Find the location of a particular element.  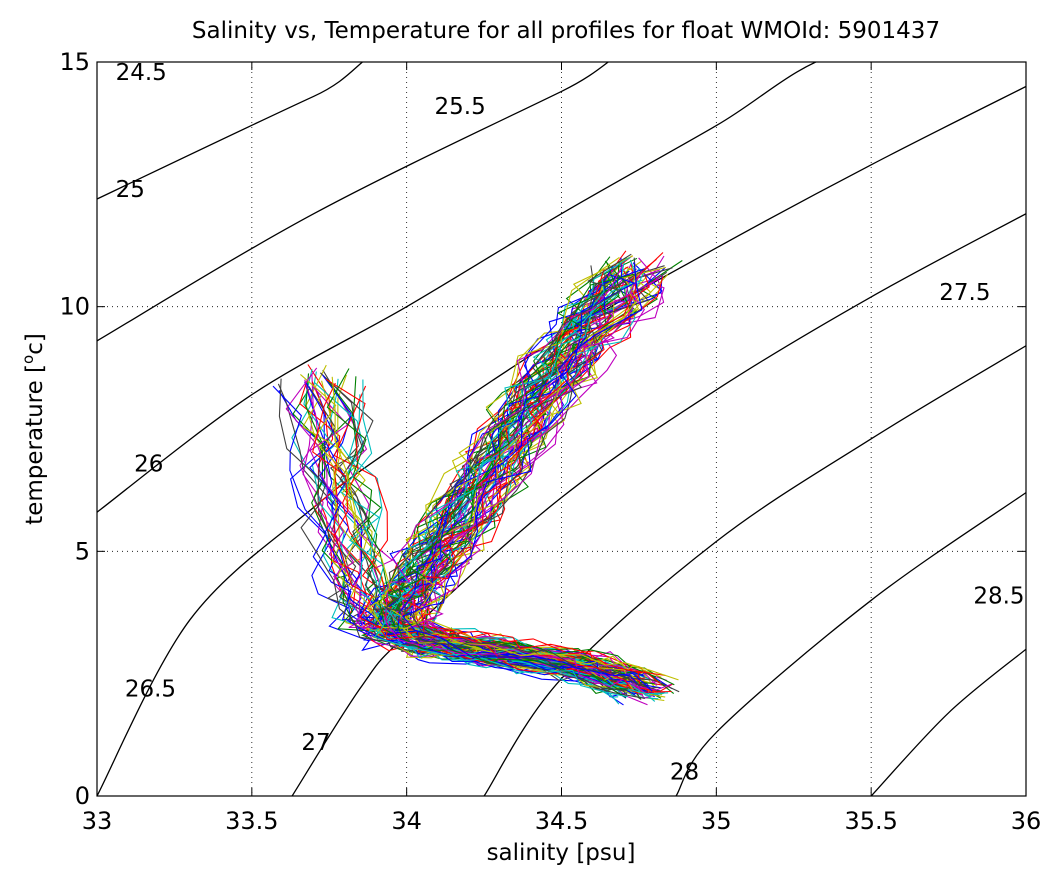

x-tick-label: 34.5 is located at coordinates (561, 821).